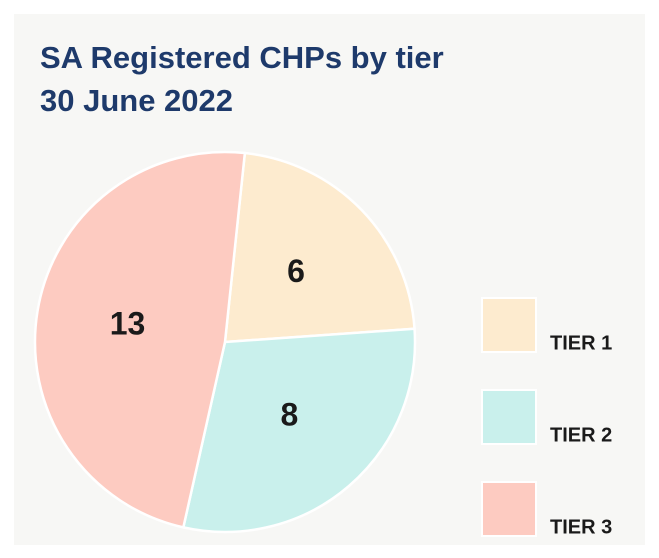 The width and height of the screenshot is (659, 558). What do you see at coordinates (581, 435) in the screenshot?
I see `legend-label: TIER 2` at bounding box center [581, 435].